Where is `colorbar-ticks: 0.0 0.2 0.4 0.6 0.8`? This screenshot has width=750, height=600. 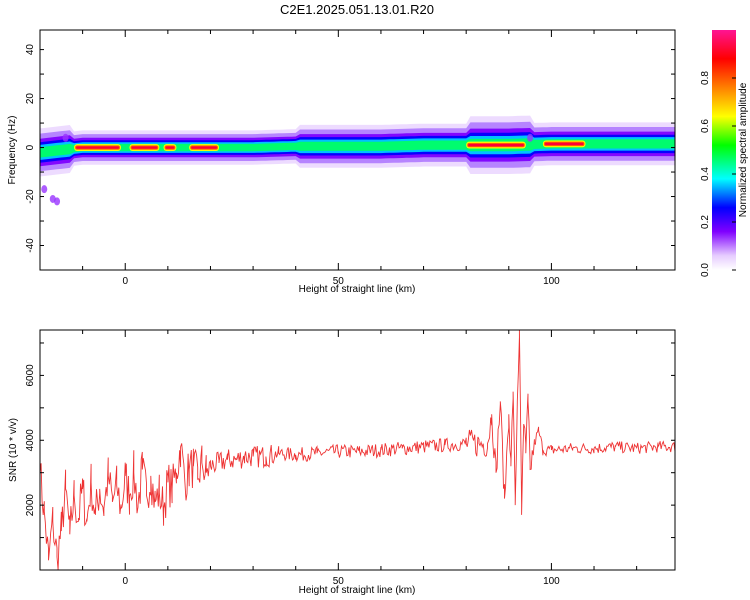
colorbar-ticks: 0.0 0.2 0.4 0.6 0.8 is located at coordinates (718, 174).